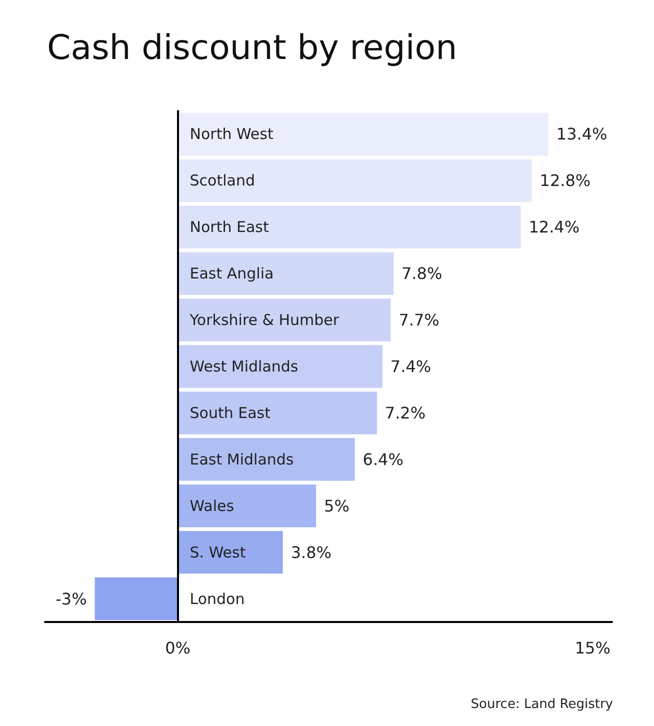  Describe the element at coordinates (229, 227) in the screenshot. I see `y-tick-label: North East` at that location.